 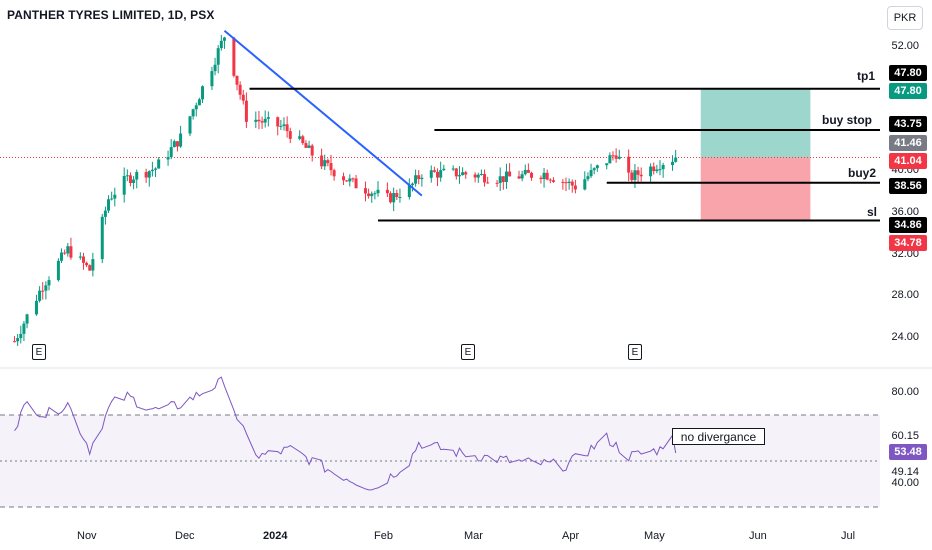 I want to click on rsi-value-tag: 53.48, so click(x=908, y=452).